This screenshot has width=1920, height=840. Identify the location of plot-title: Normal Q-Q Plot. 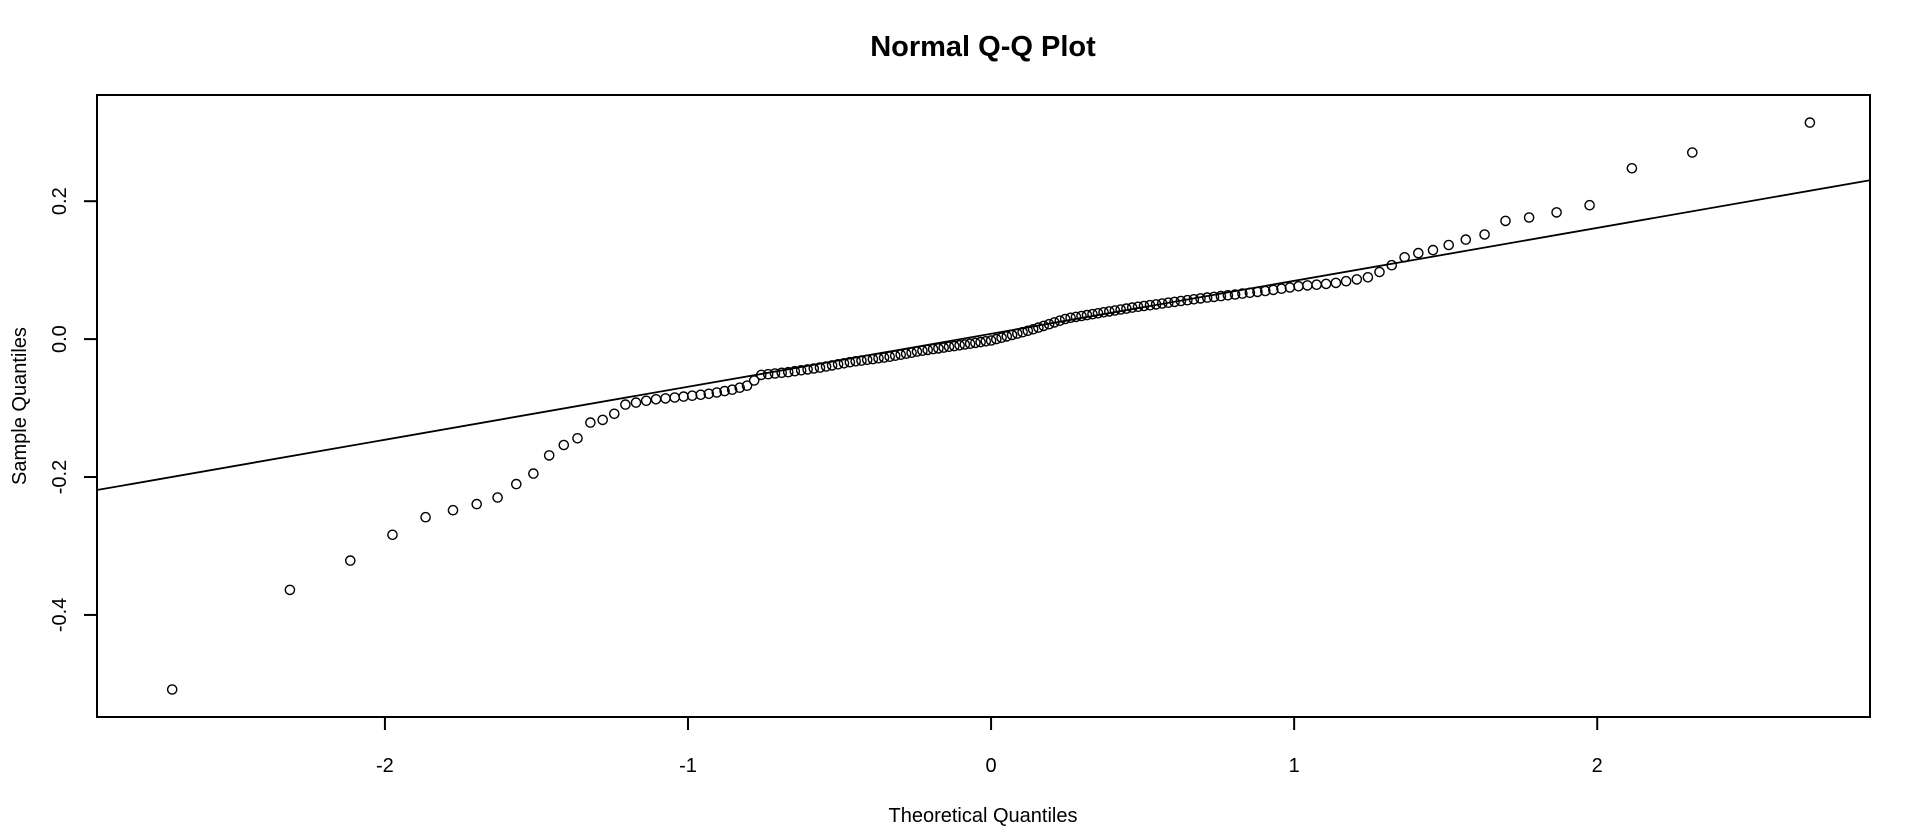
(983, 47).